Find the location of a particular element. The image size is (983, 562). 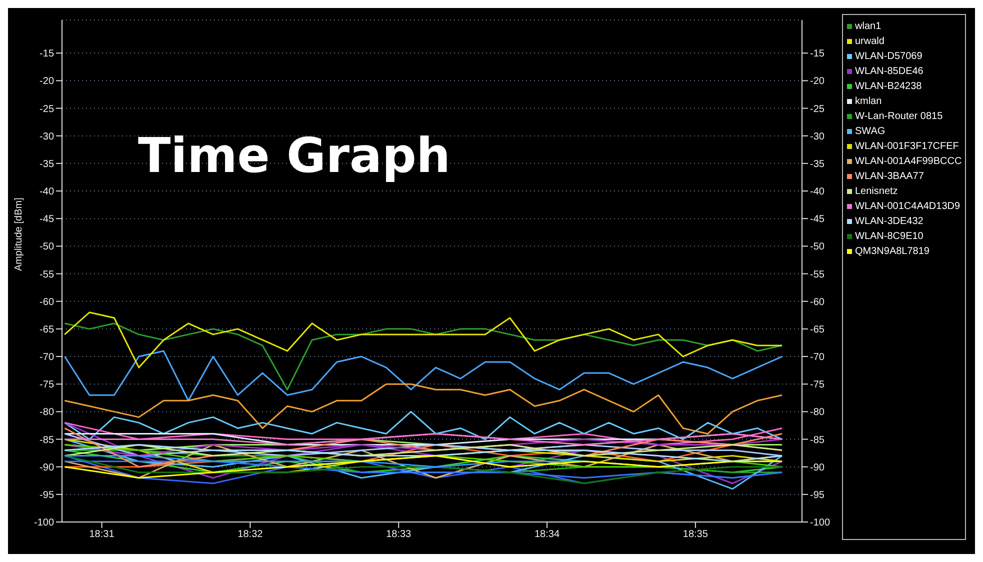

y2-tick-label: -50 is located at coordinates (817, 247).